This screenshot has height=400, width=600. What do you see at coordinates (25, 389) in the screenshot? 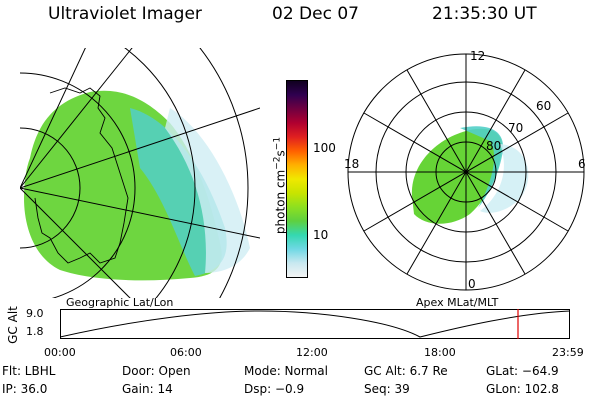
I see `footer-ip: IP: 36.0` at bounding box center [25, 389].